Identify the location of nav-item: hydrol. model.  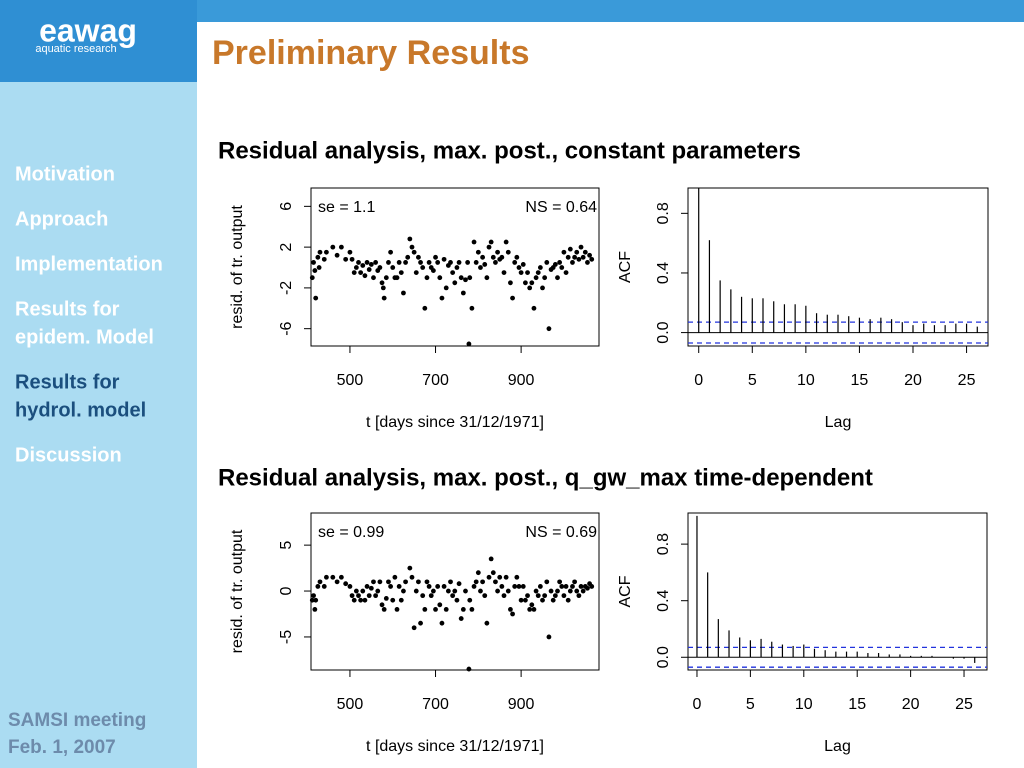
(80, 410).